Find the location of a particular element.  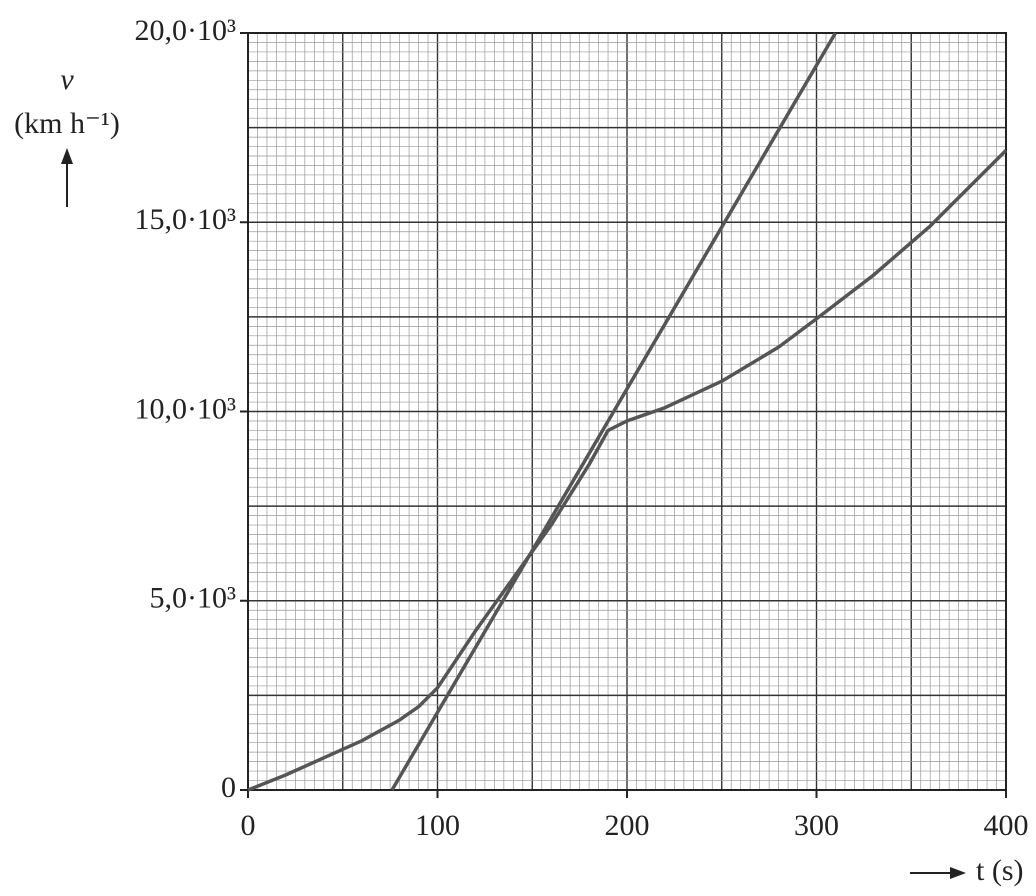

x-tick-label: 0 is located at coordinates (248, 825).